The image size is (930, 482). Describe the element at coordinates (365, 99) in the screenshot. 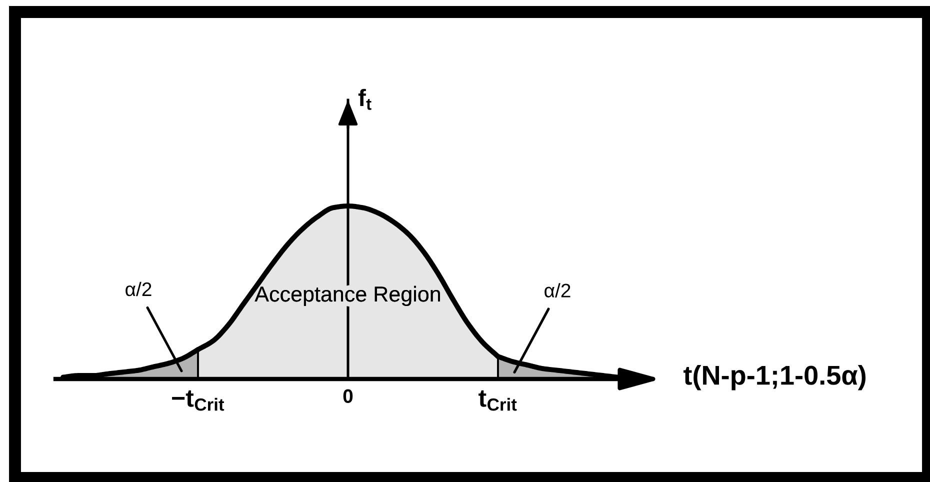

I see `y-axis-title: f$_{t}$` at that location.